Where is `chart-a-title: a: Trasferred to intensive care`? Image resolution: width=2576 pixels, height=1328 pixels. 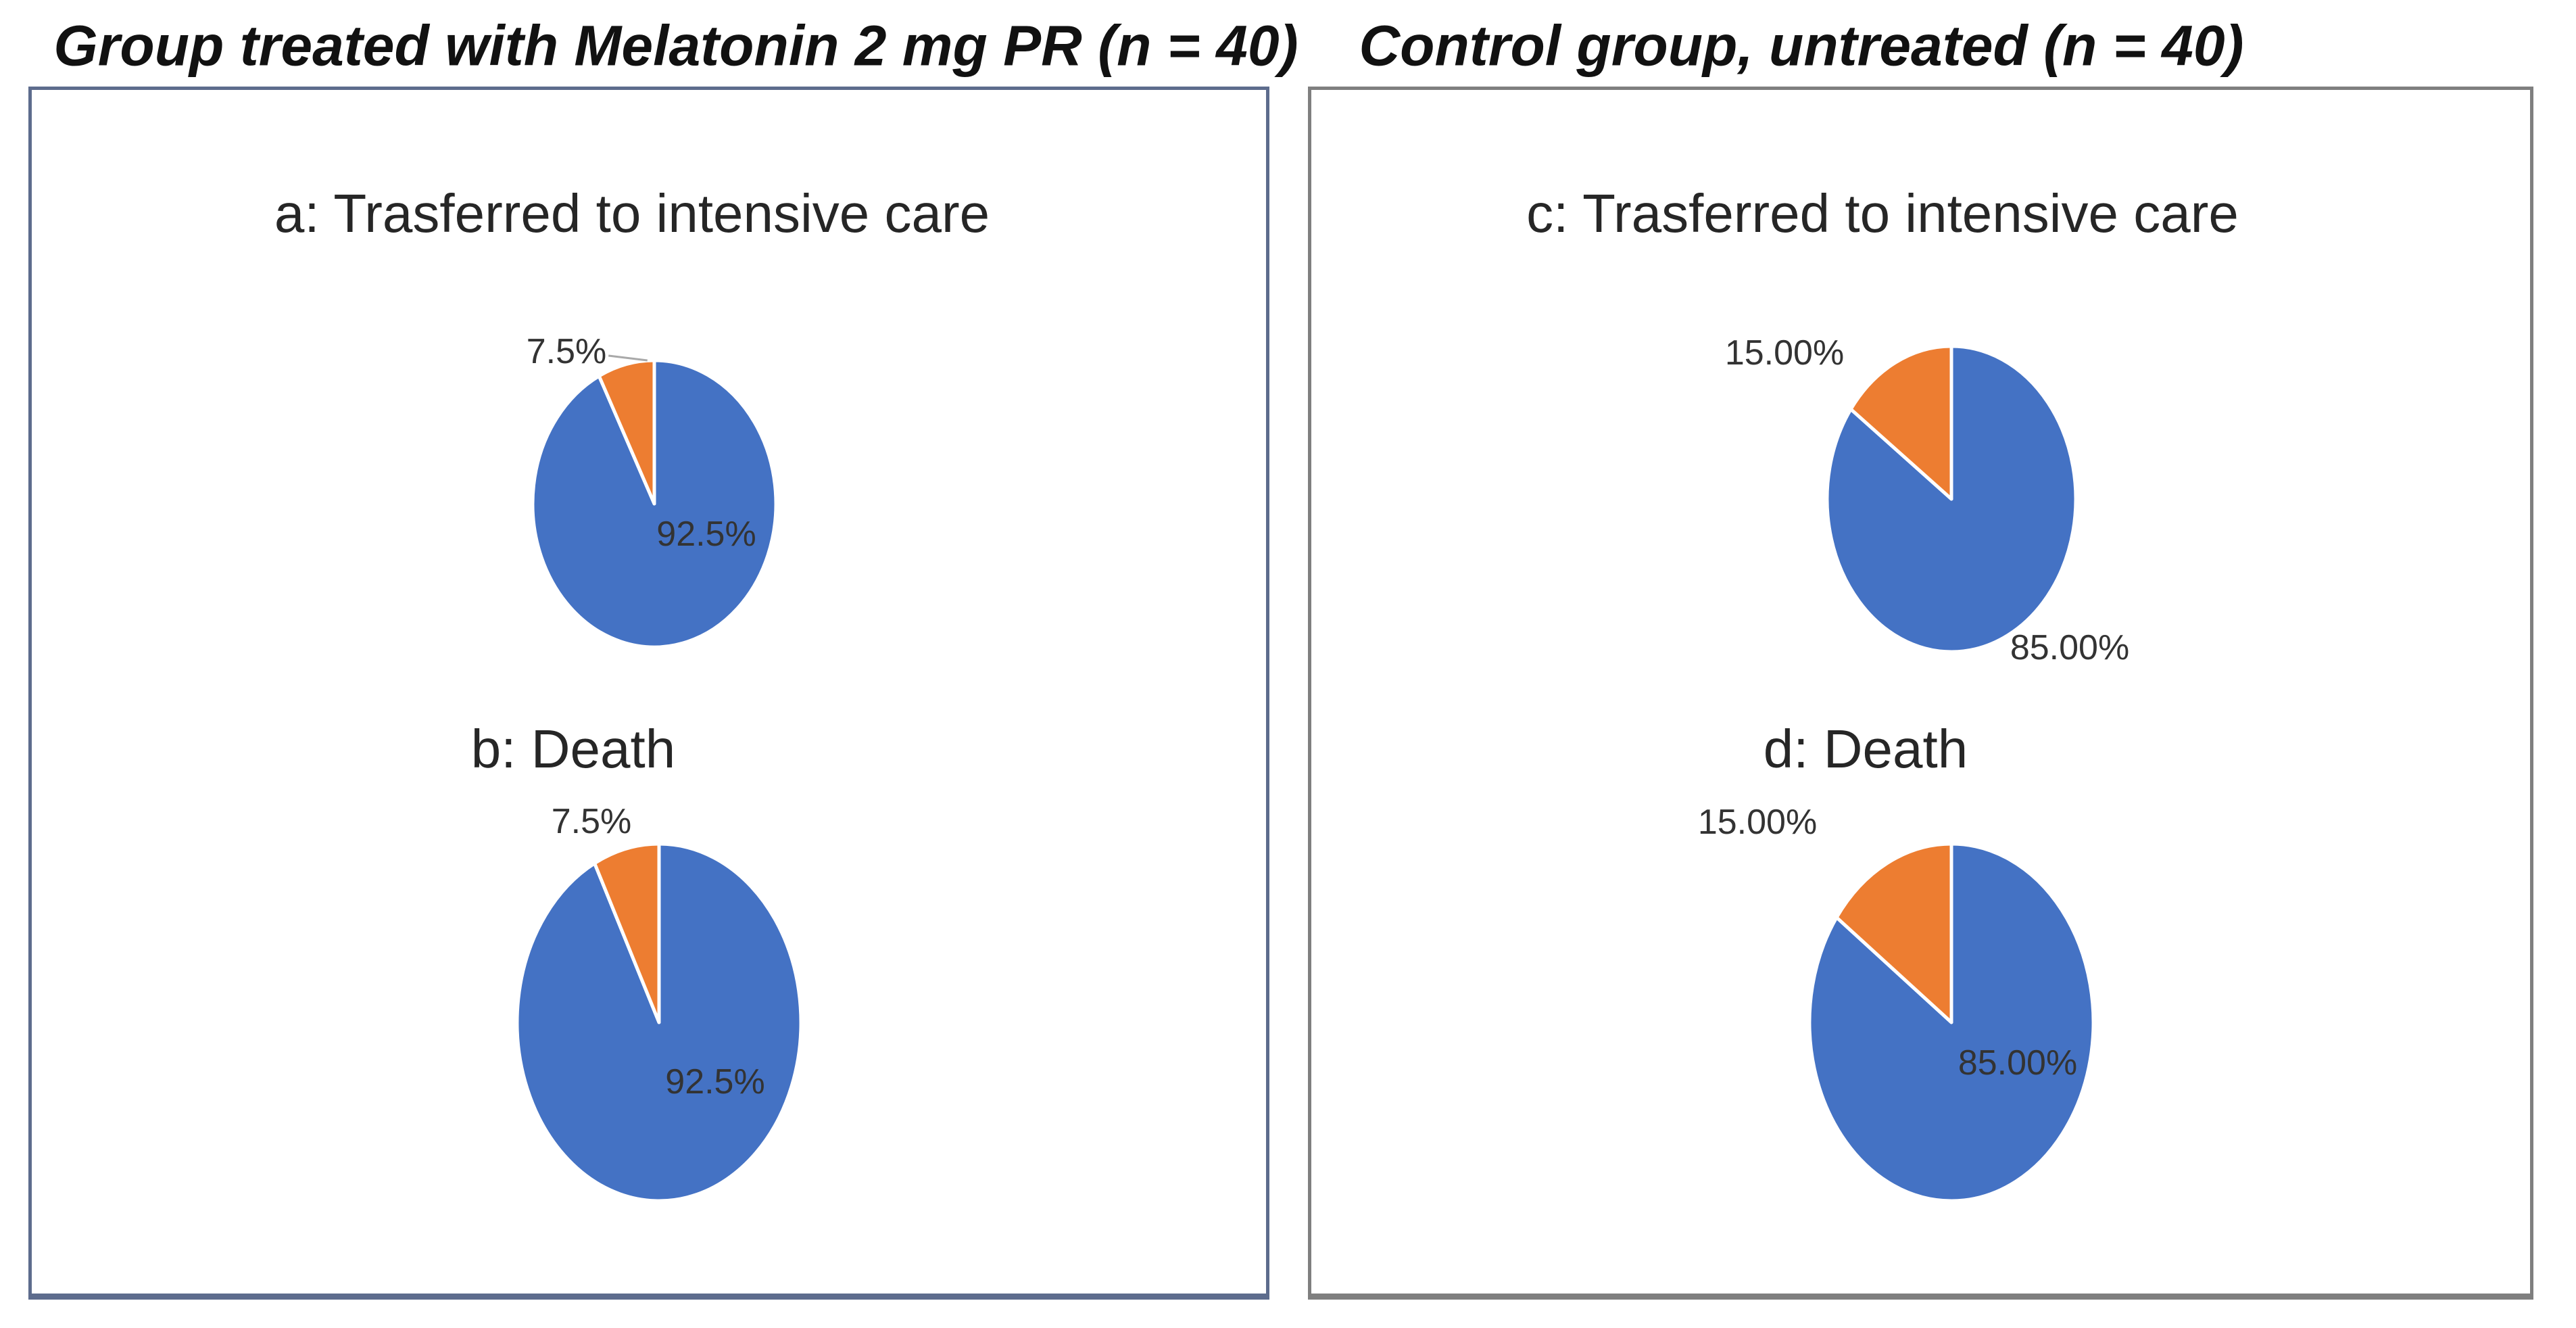
chart-a-title: a: Trasferred to intensive care is located at coordinates (632, 213).